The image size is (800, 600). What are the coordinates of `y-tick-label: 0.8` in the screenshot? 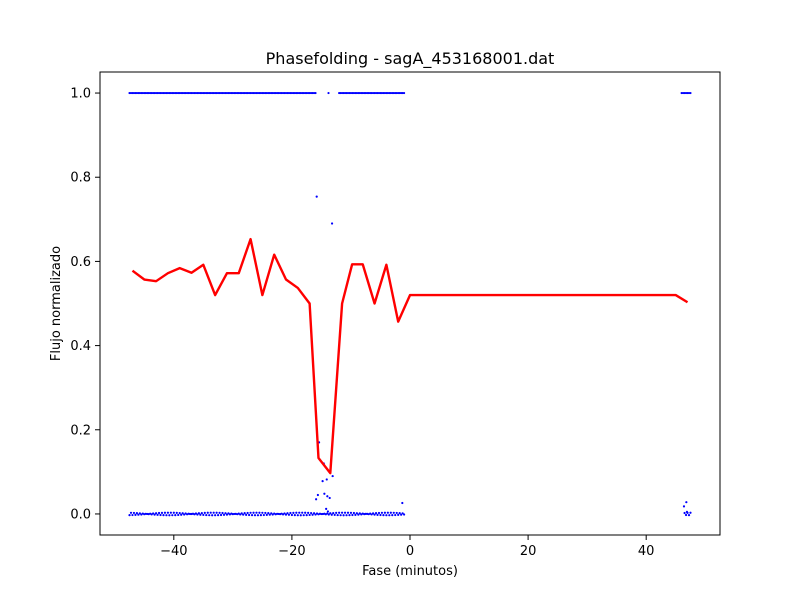 It's located at (80, 178).